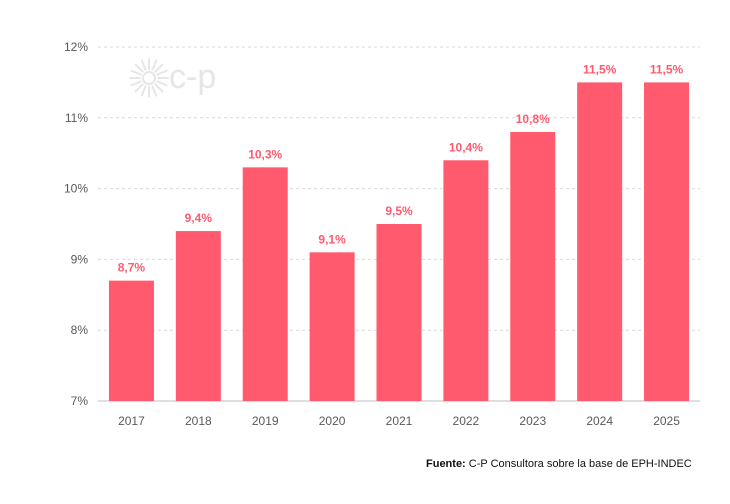 This screenshot has height=504, width=730. Describe the element at coordinates (76, 224) in the screenshot. I see `y-axis-ticks: 7% 8% 9% 10% 11% 12%` at that location.